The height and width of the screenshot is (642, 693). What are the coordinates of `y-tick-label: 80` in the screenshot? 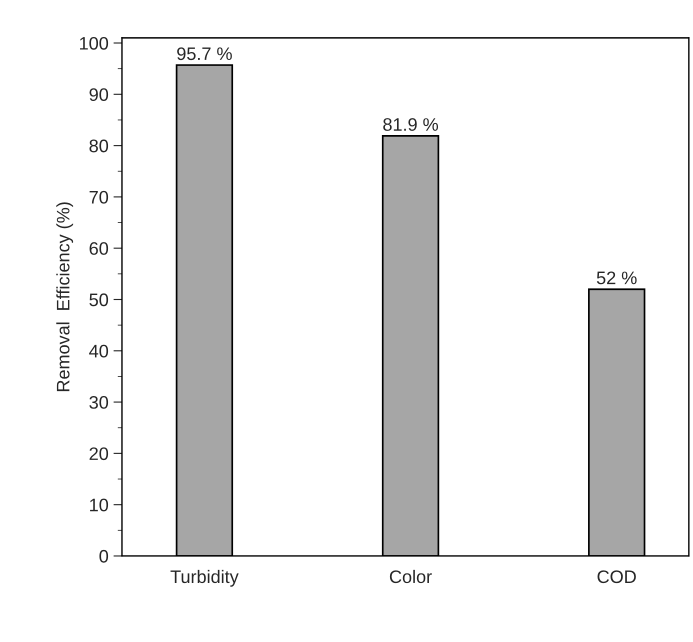 It's located at (98, 146).